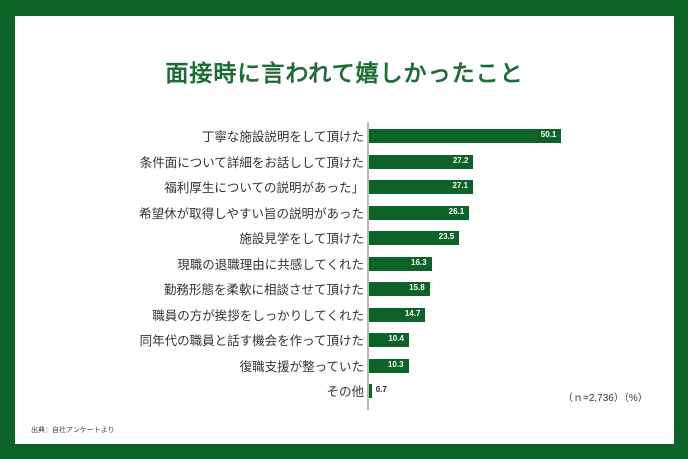  I want to click on value-label: 10.3, so click(395, 364).